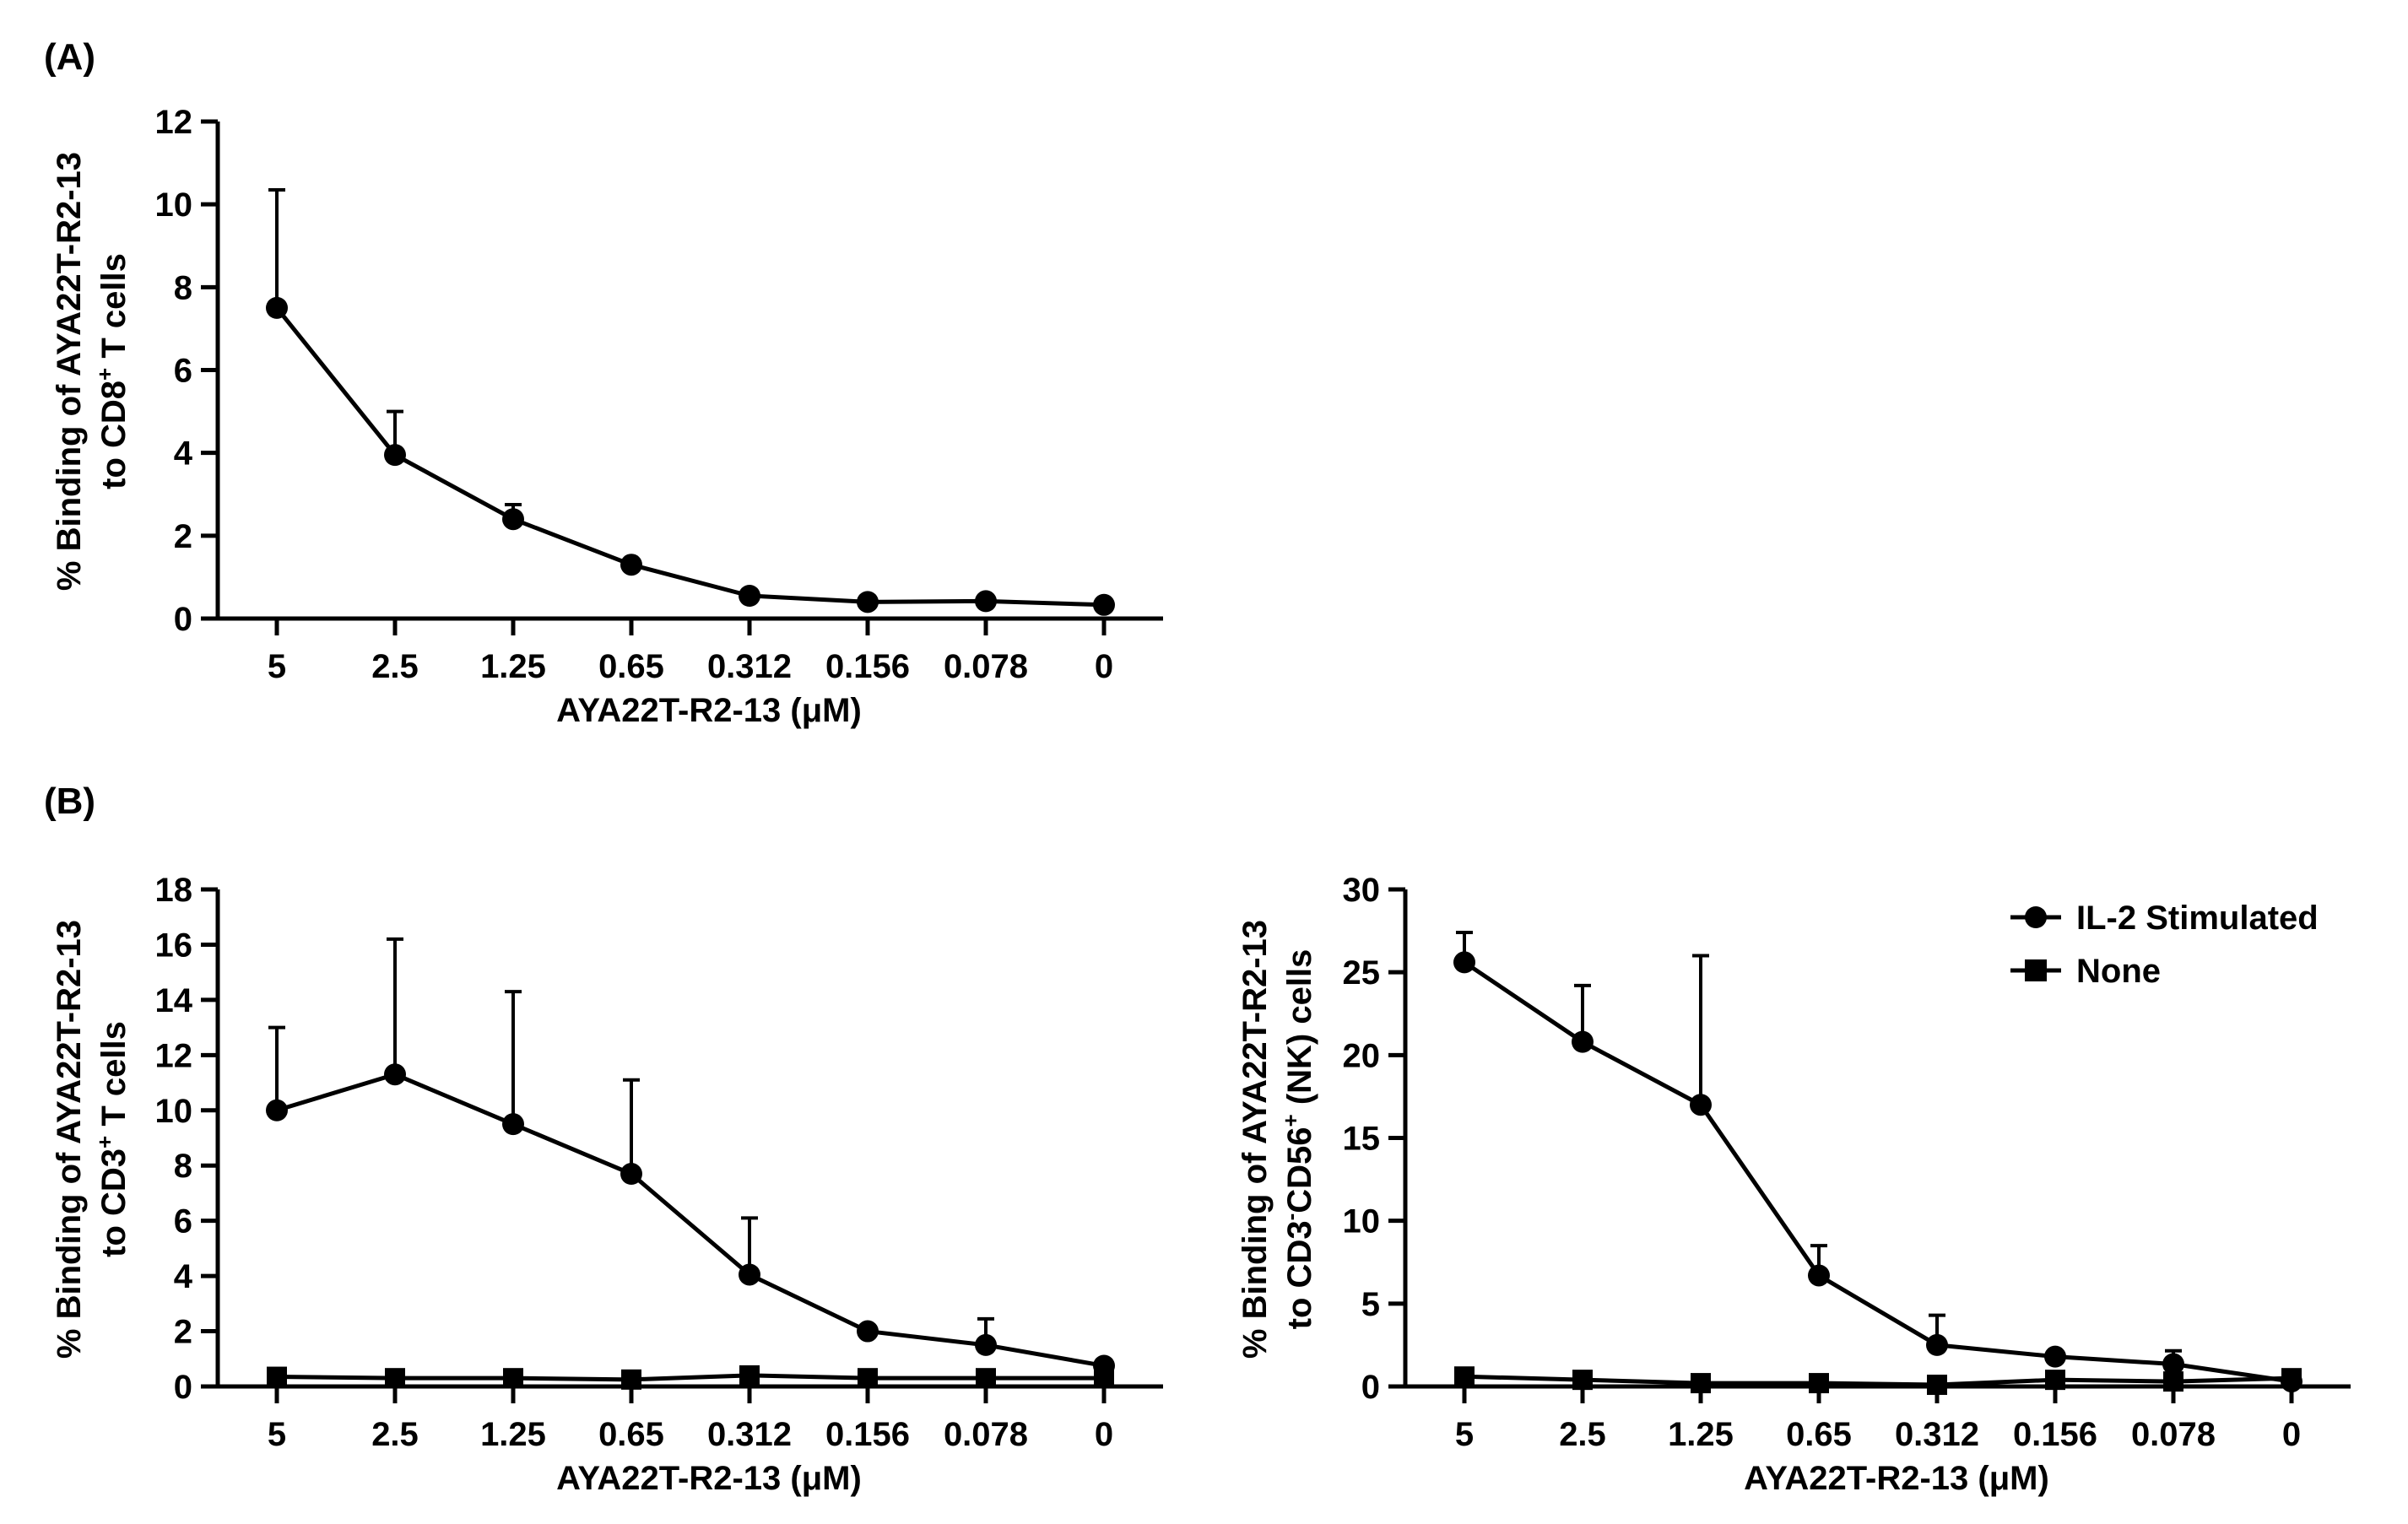 This screenshot has width=2408, height=1524. I want to click on chart-b2-xtick-label: 0.312, so click(1937, 1434).